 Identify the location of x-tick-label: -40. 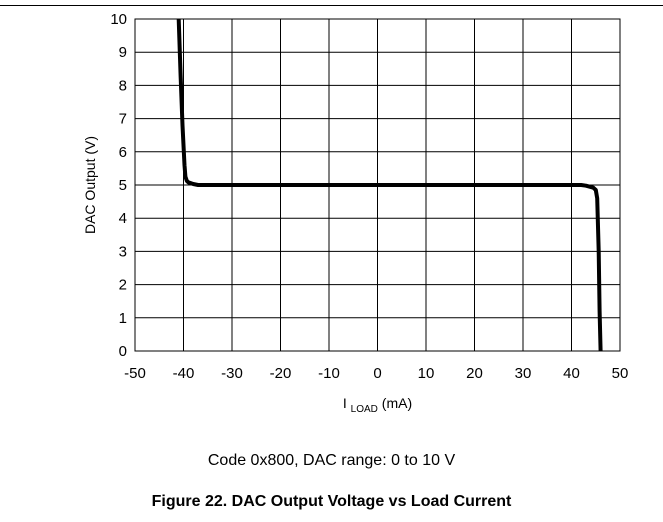
(184, 373).